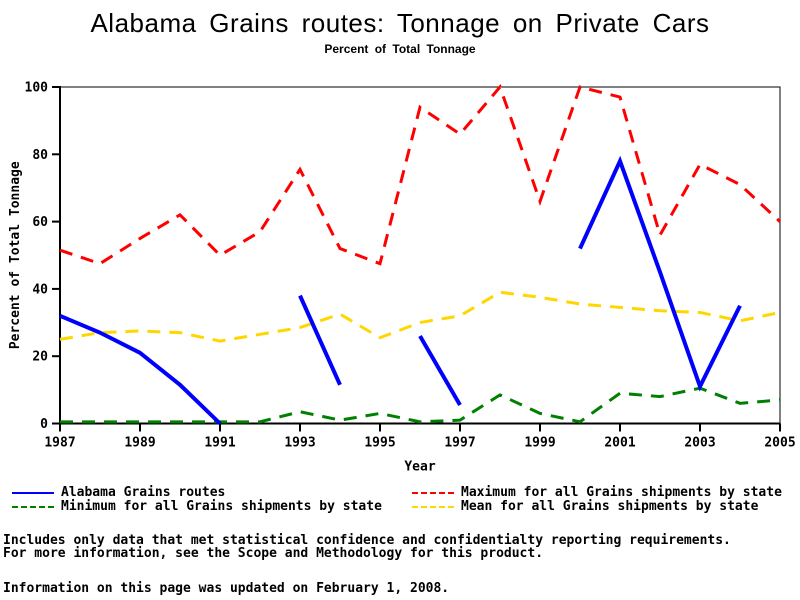 The width and height of the screenshot is (800, 600). I want to click on x-tick-label: 1999, so click(539, 443).